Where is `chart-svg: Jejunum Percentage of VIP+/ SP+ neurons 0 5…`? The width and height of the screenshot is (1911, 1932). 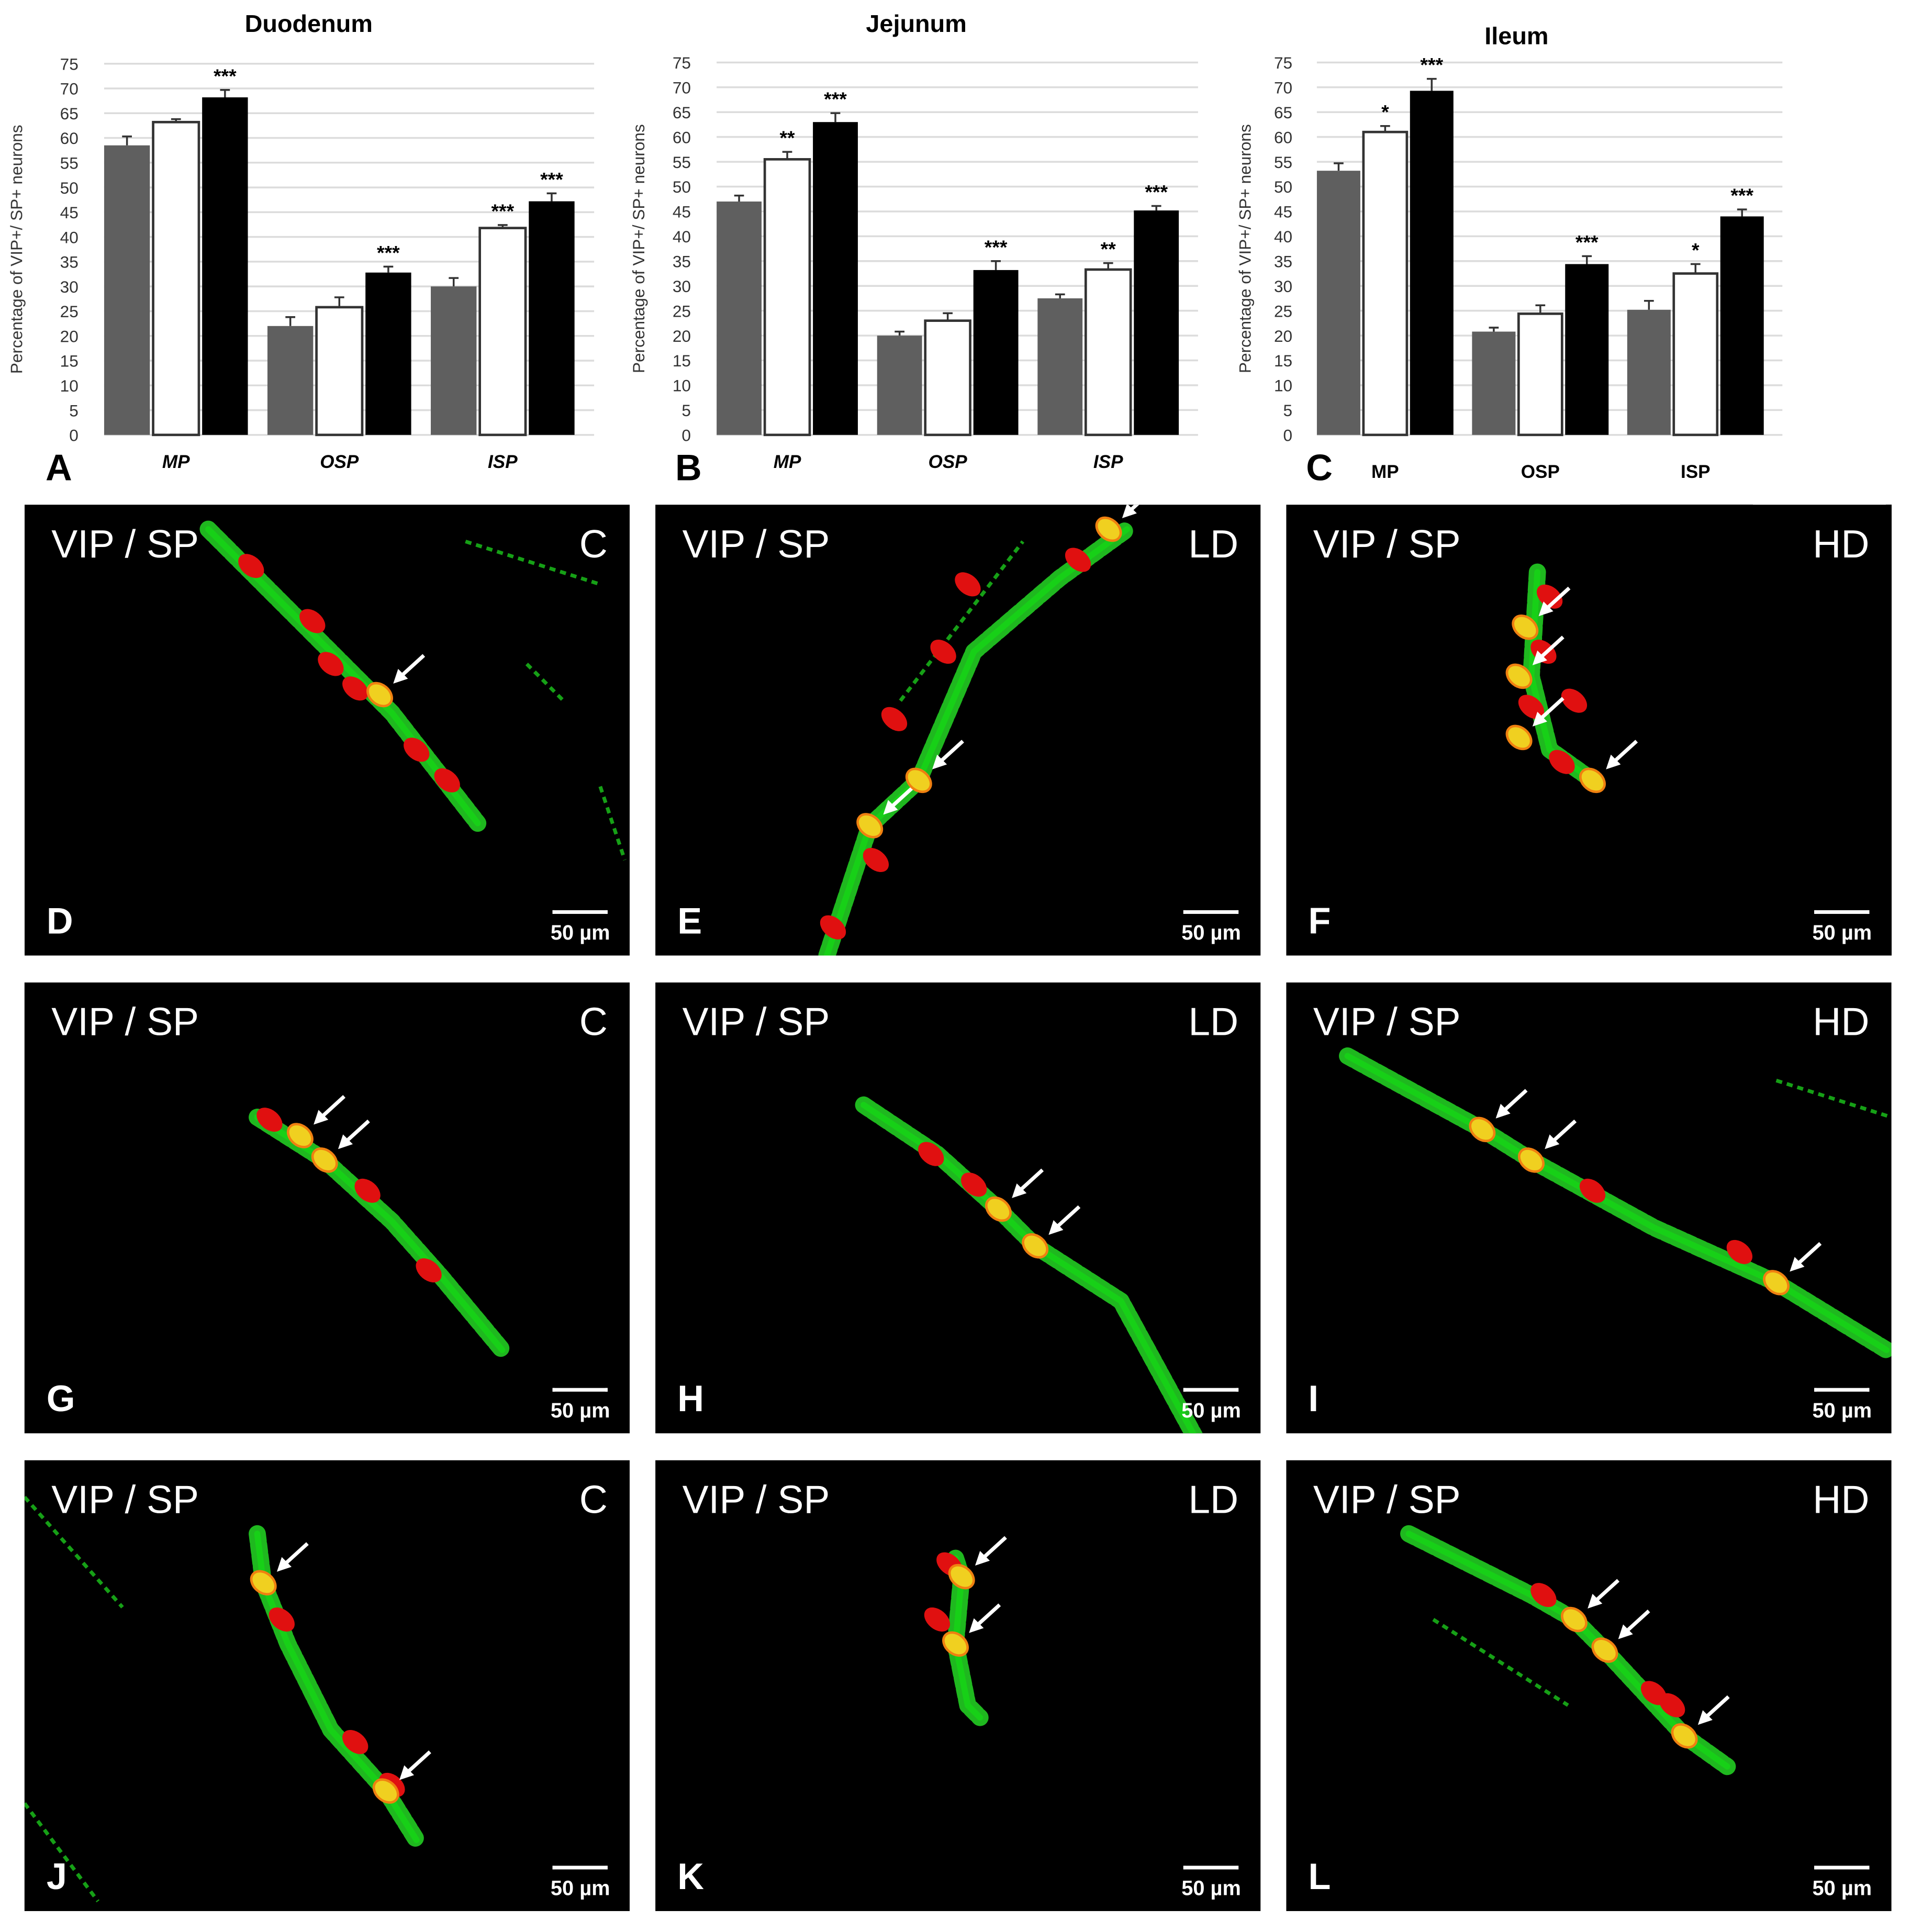
chart-svg: Jejunum Percentage of VIP+/ SP+ neurons 0 5… is located at coordinates (913, 249).